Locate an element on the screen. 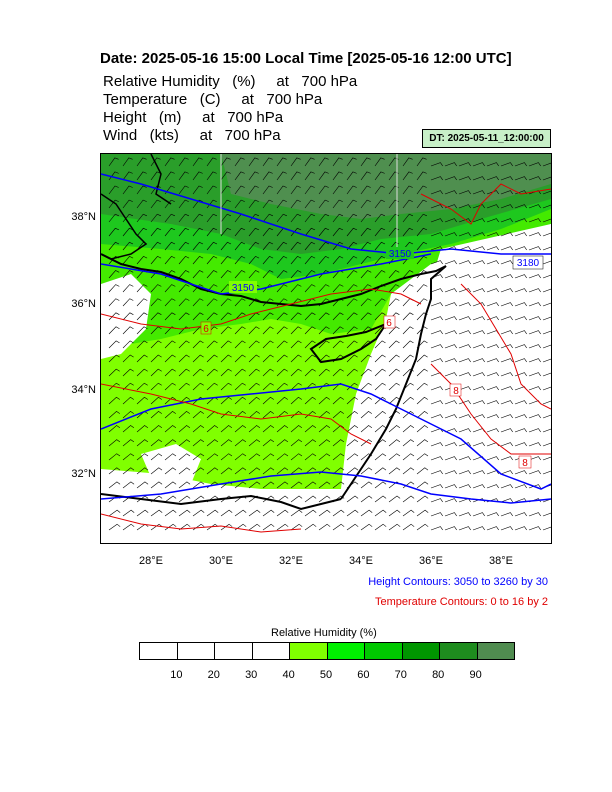 The height and width of the screenshot is (792, 612). coastline-levant is located at coordinates (393, 382).